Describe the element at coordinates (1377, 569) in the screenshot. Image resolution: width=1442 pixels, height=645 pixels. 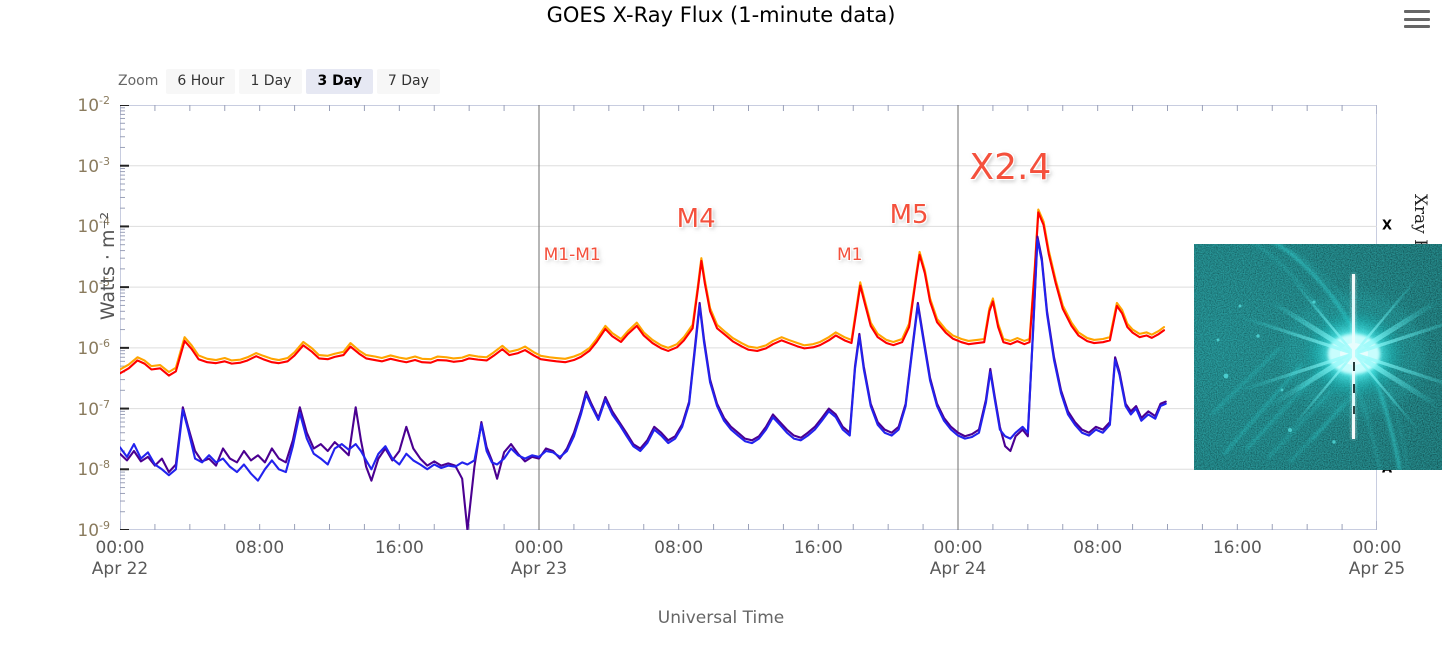
I see `x-tick-date: Apr 25` at that location.